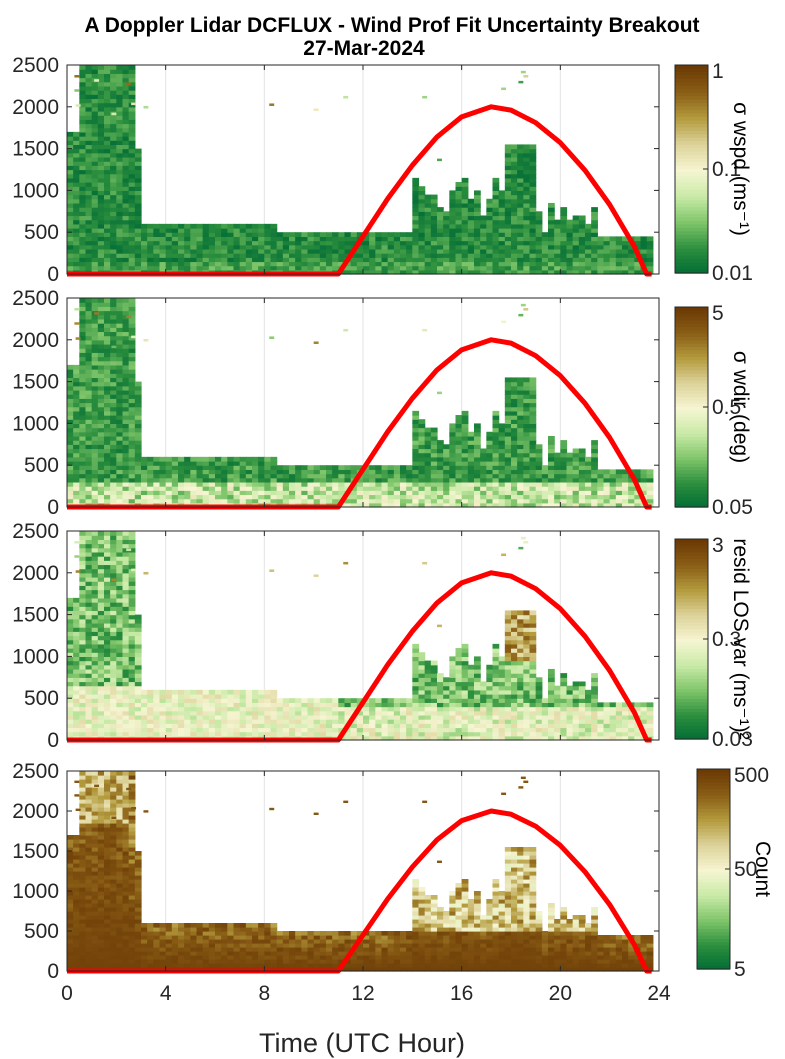 This screenshot has width=785, height=1059. I want to click on overlay-curve, so click(359, 423).